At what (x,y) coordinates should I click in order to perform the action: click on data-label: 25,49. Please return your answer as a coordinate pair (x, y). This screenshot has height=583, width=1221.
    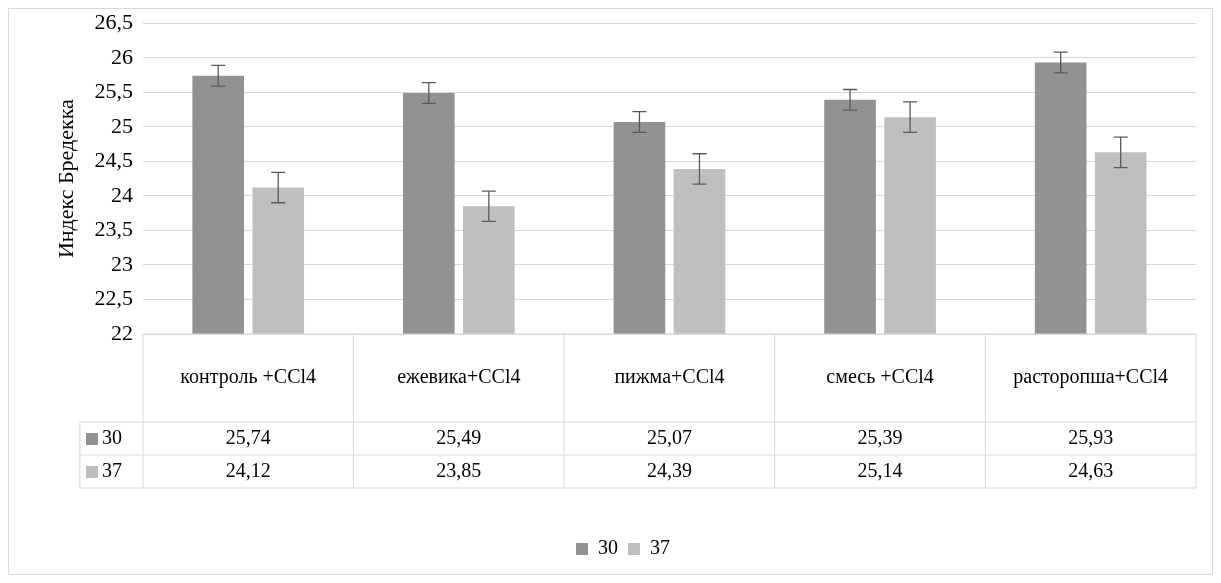
    Looking at the image, I should click on (459, 436).